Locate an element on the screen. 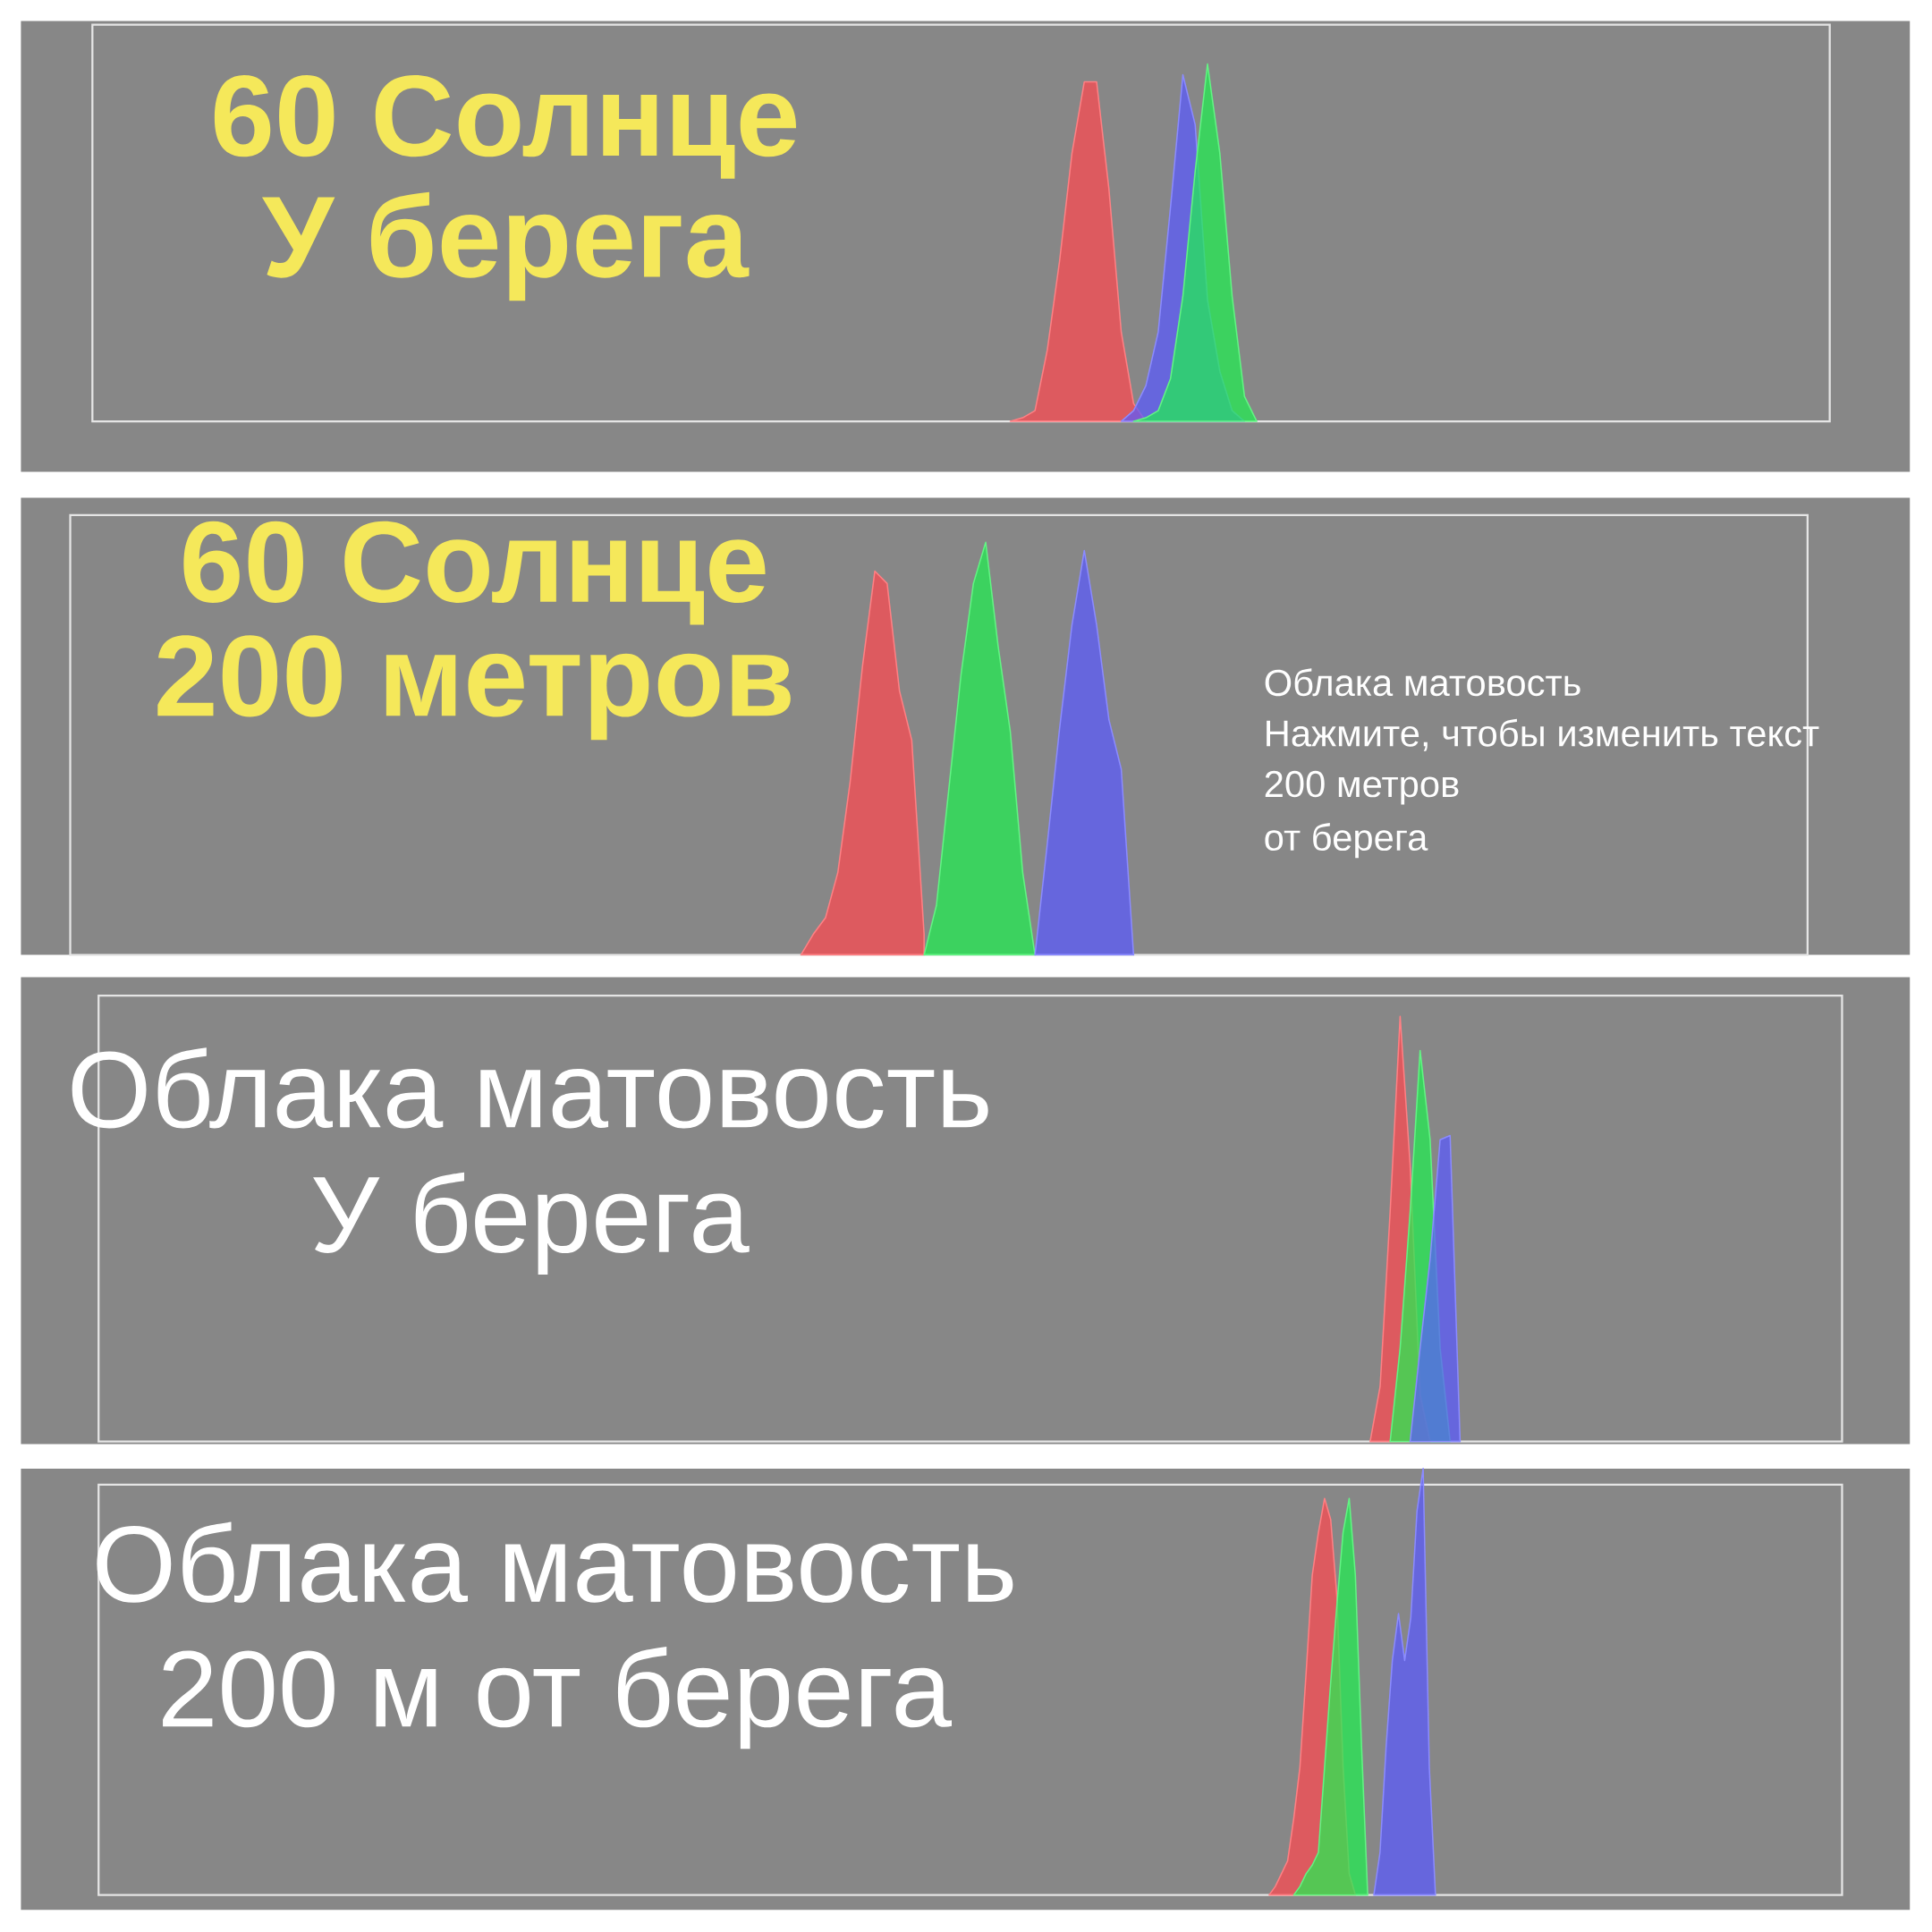  text: 200 м от берега is located at coordinates (558, 1698).